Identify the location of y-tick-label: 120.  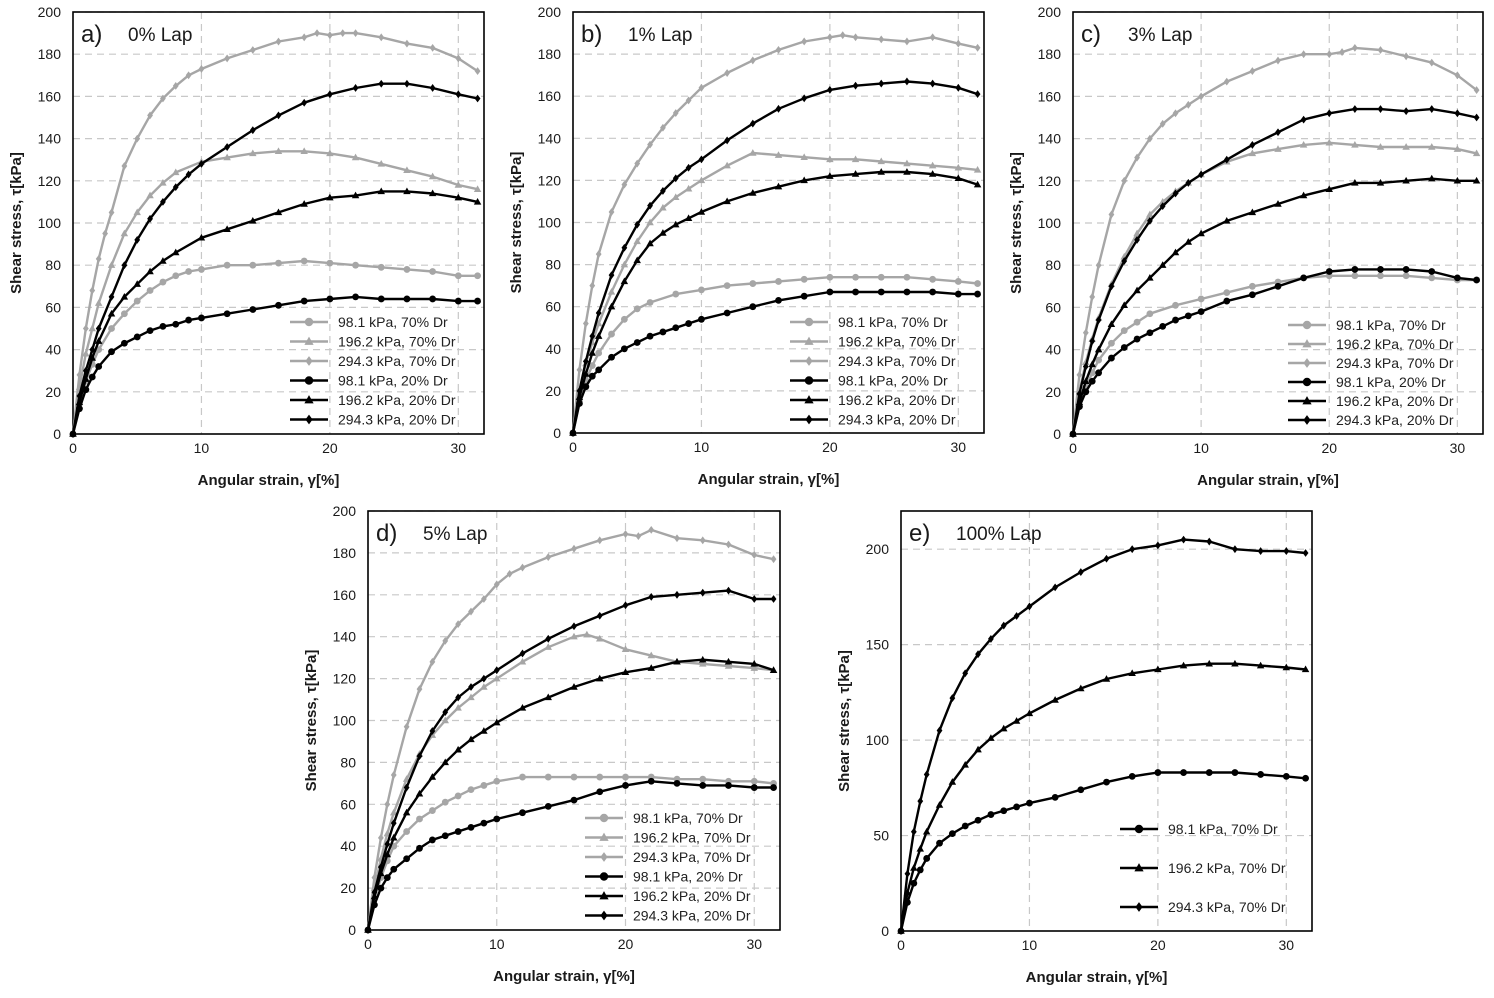
(550, 180).